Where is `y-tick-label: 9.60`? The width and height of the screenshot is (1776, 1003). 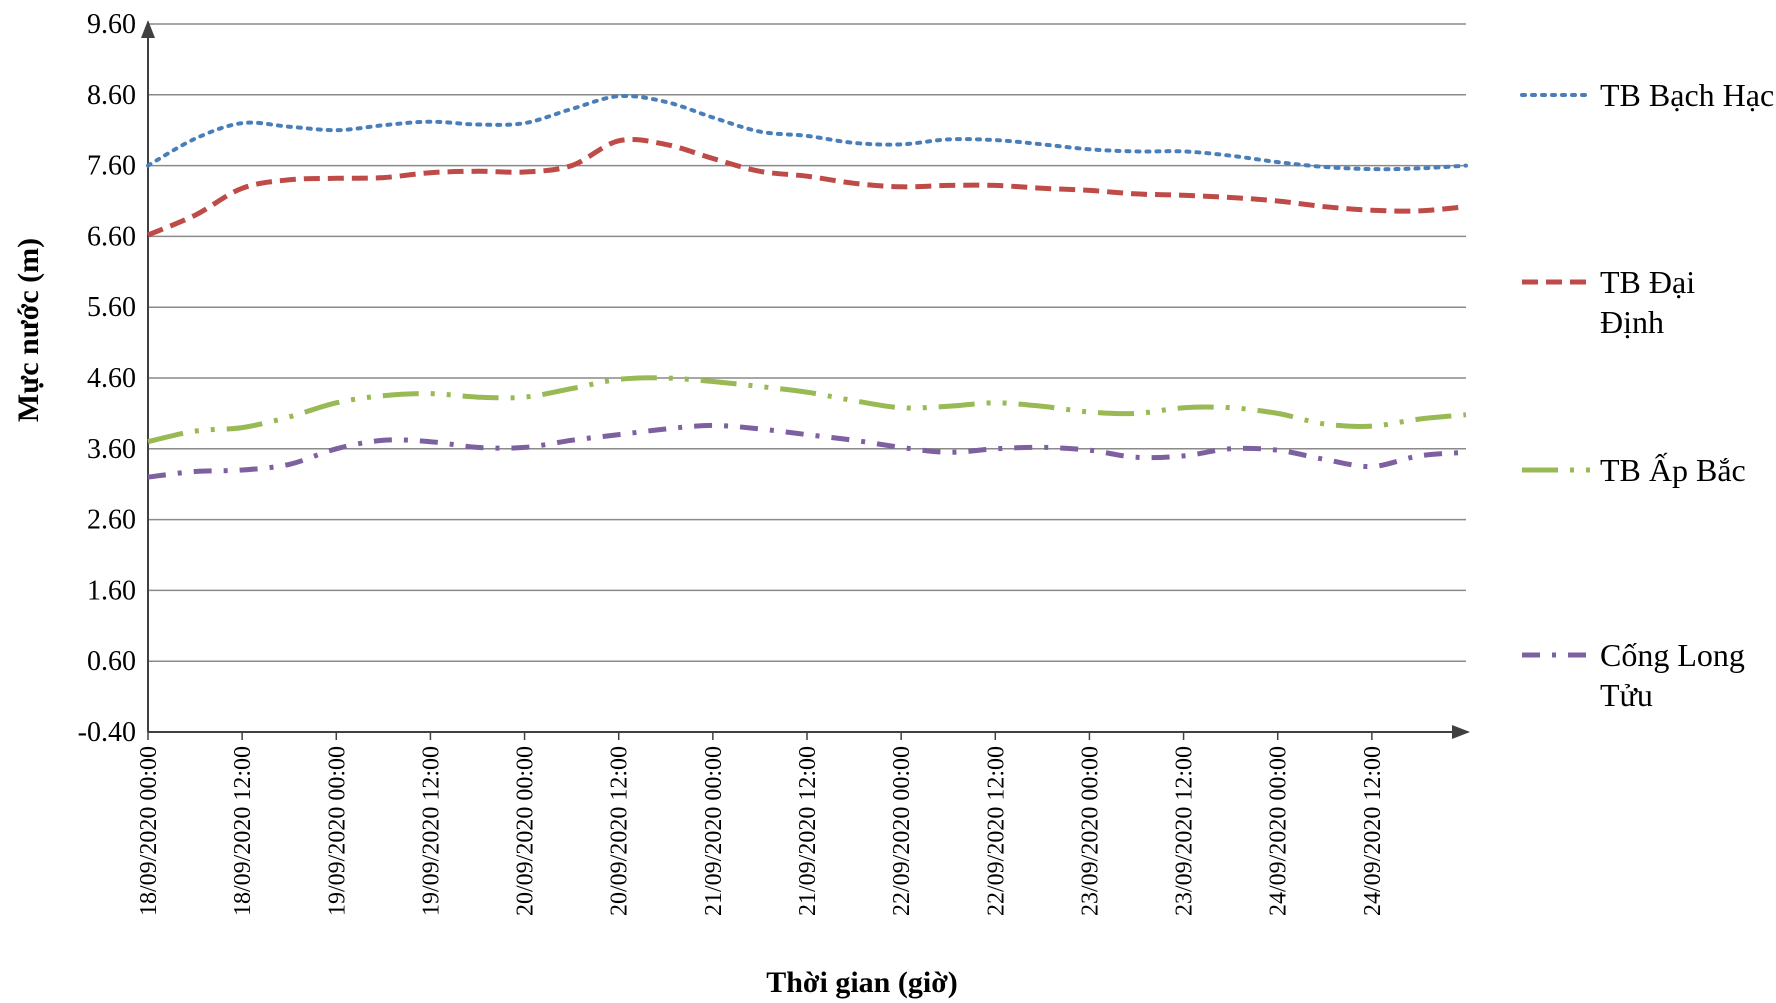 y-tick-label: 9.60 is located at coordinates (111, 24).